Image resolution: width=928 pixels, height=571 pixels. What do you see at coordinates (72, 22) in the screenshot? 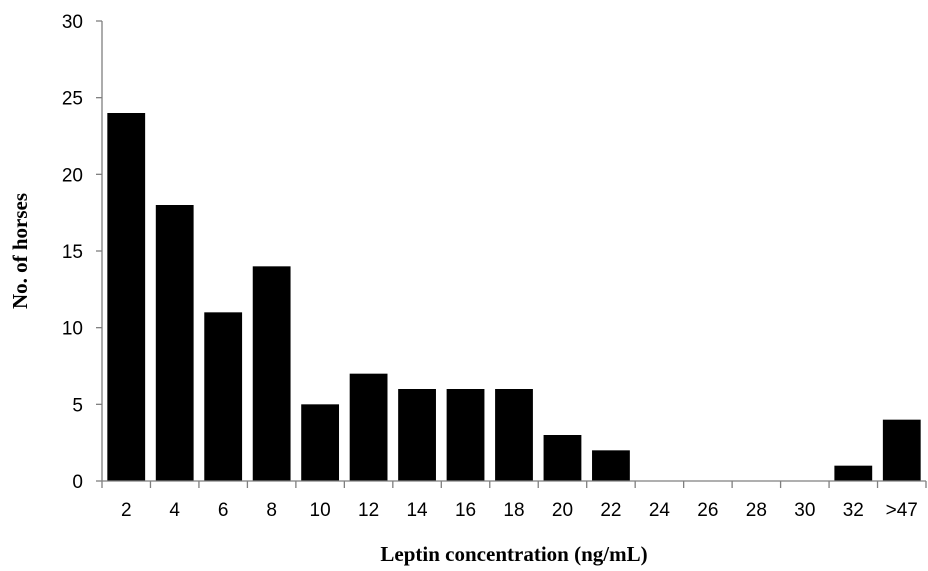
I see `y-tick-label: 30` at bounding box center [72, 22].